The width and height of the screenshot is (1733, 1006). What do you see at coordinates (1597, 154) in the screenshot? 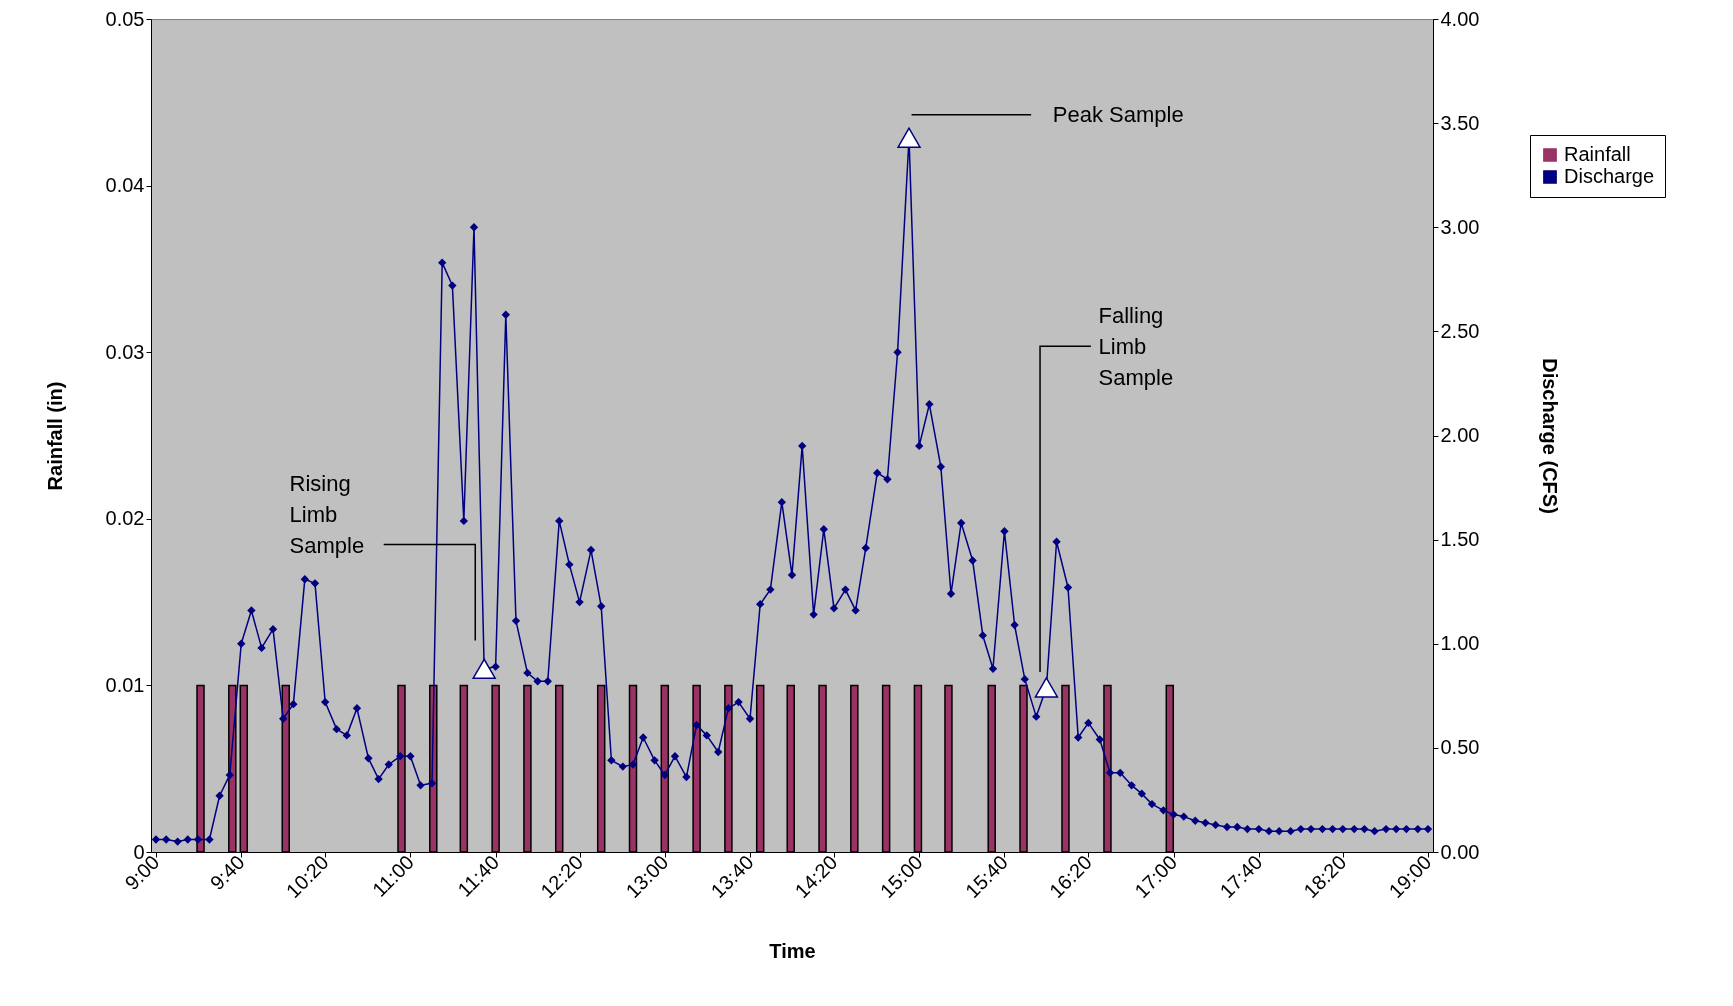
I see `legend-label: Rainfall` at bounding box center [1597, 154].